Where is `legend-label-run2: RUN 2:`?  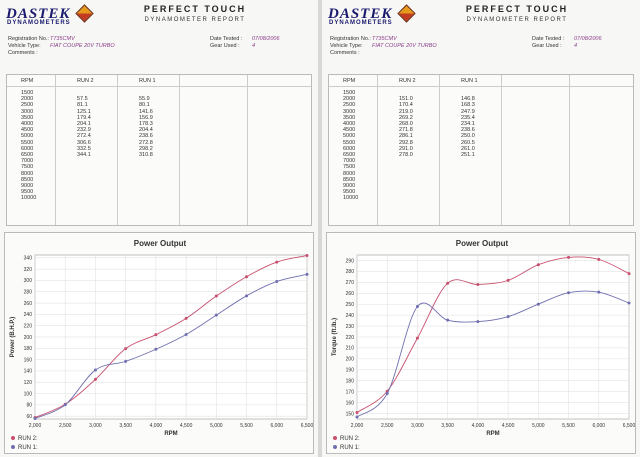
legend-label-run2: RUN 2: is located at coordinates (28, 439).